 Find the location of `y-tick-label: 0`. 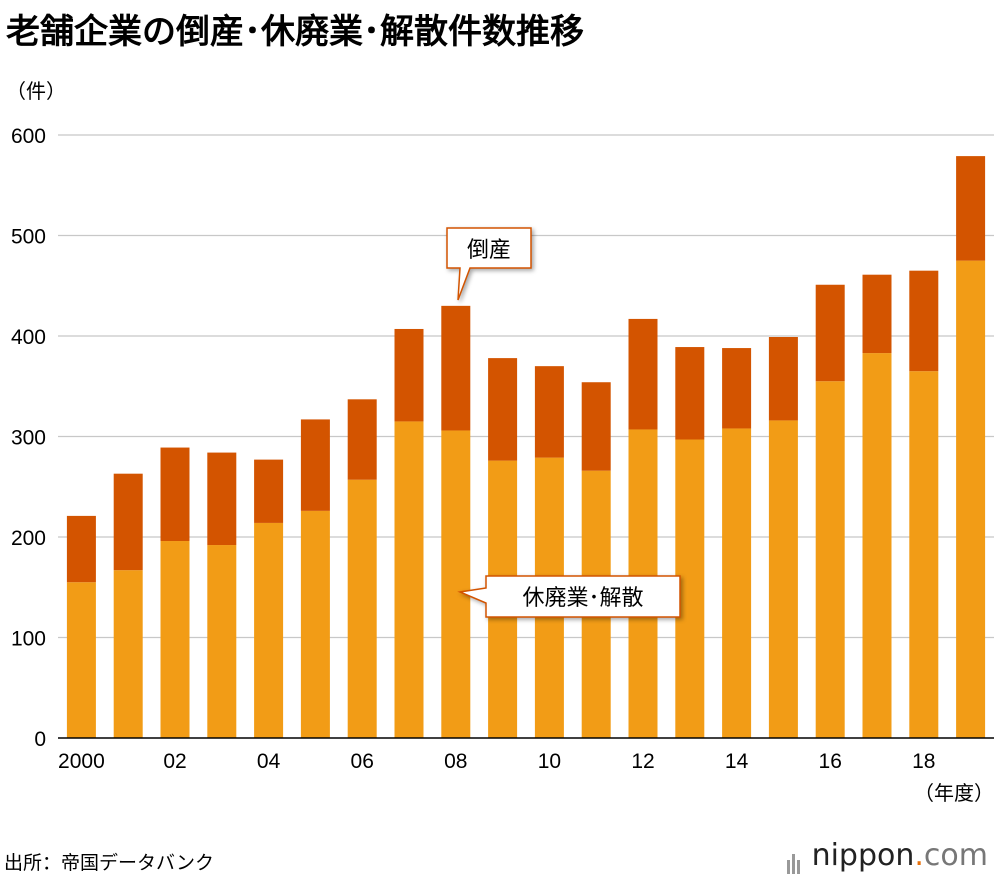

y-tick-label: 0 is located at coordinates (40, 739).